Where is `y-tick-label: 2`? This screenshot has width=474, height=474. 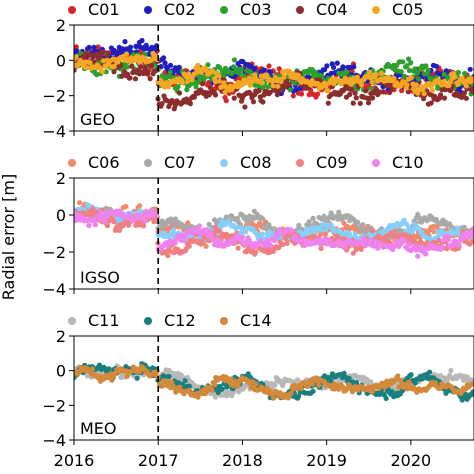 y-tick-label: 2 is located at coordinates (61, 178).